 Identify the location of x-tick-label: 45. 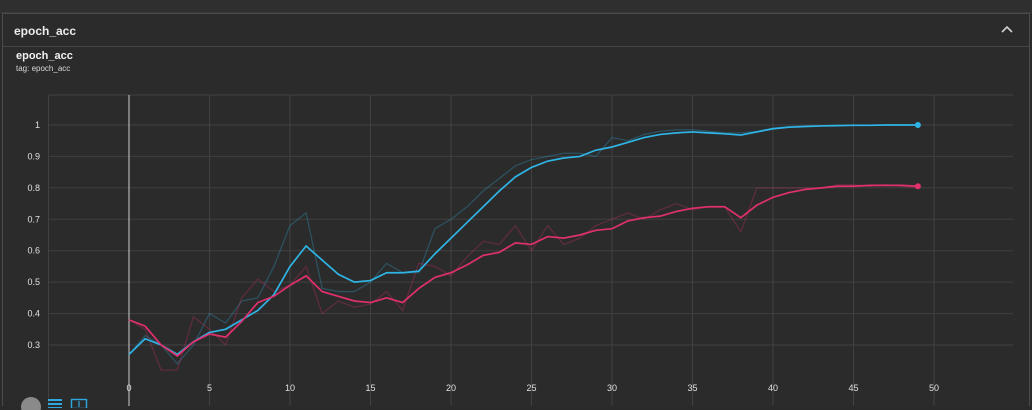
(853, 388).